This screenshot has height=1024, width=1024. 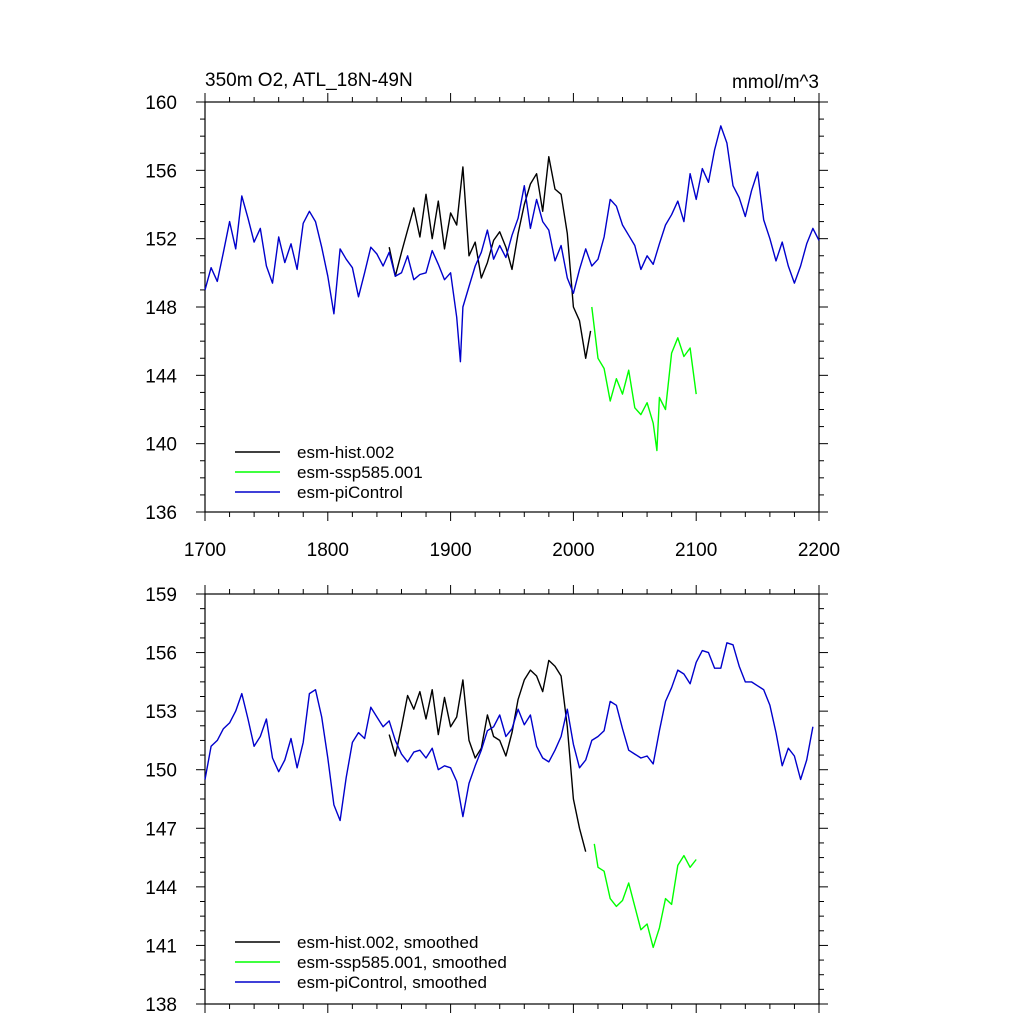 I want to click on y-tick-label: 136, so click(x=161, y=513).